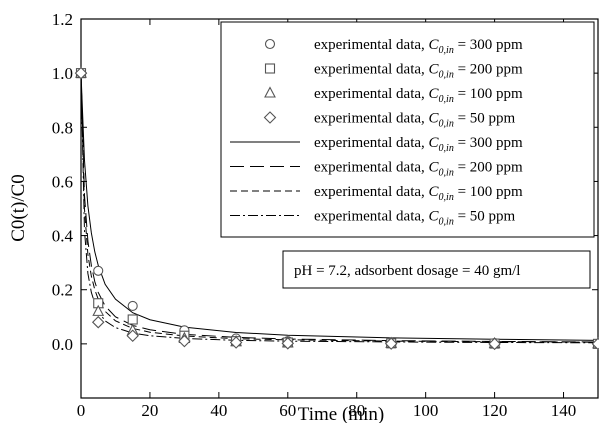 This screenshot has height=423, width=599. I want to click on legend-marker-square, so click(270, 68).